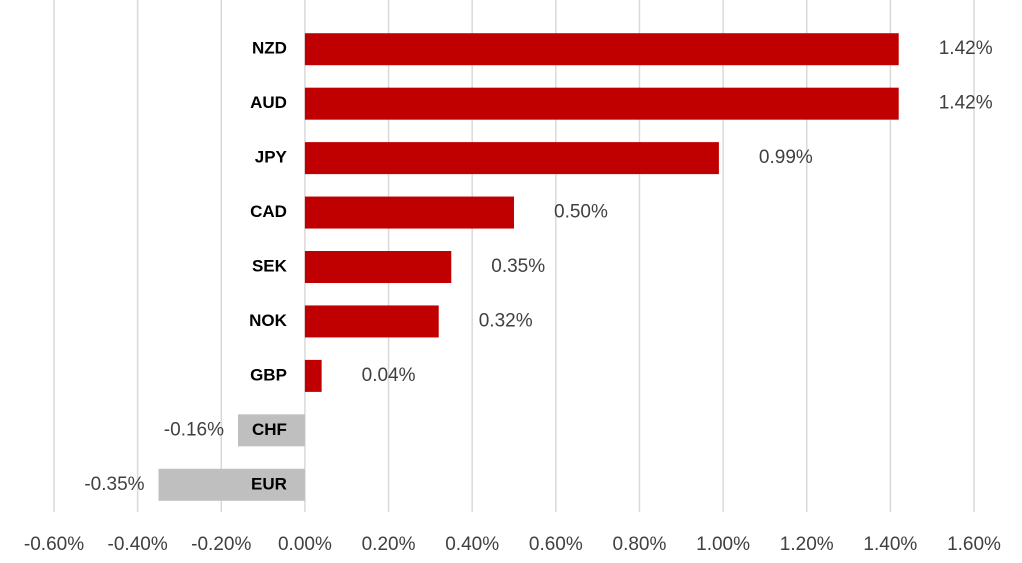 This screenshot has height=563, width=1022. What do you see at coordinates (890, 544) in the screenshot?
I see `x-tick-label: 1.40%` at bounding box center [890, 544].